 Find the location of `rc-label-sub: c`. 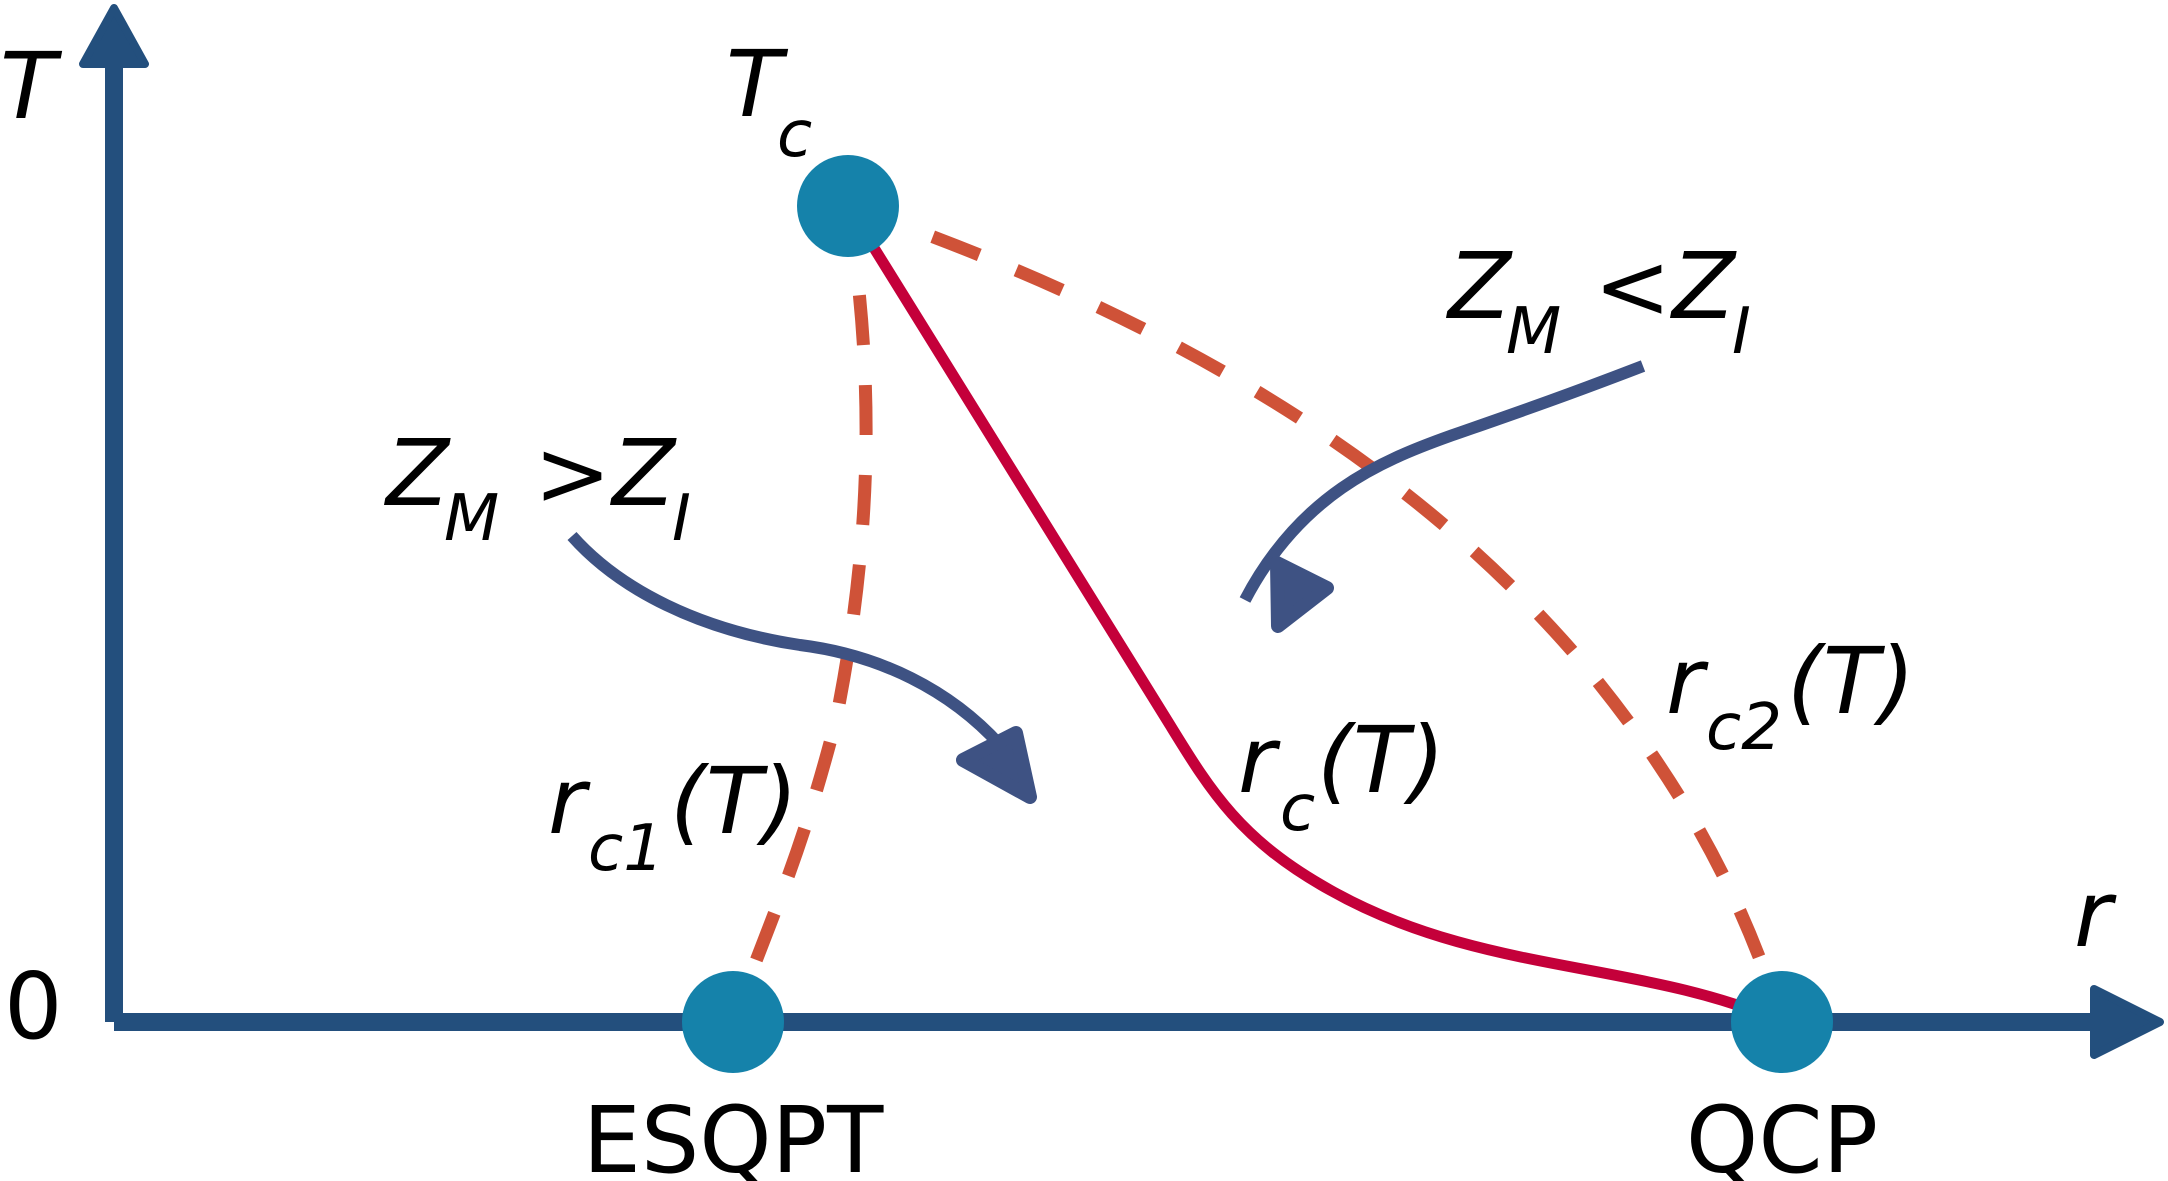

rc-label-sub: c is located at coordinates (1297, 809).